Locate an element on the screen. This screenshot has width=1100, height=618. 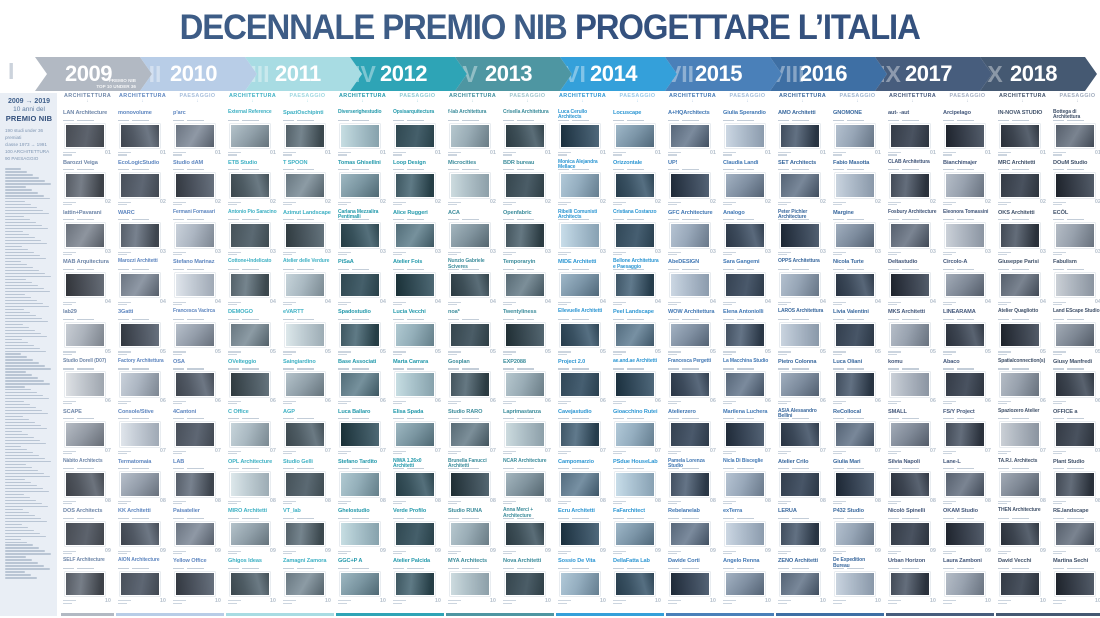
studio-name: Lucia Vecchi is located at coordinates (409, 312).